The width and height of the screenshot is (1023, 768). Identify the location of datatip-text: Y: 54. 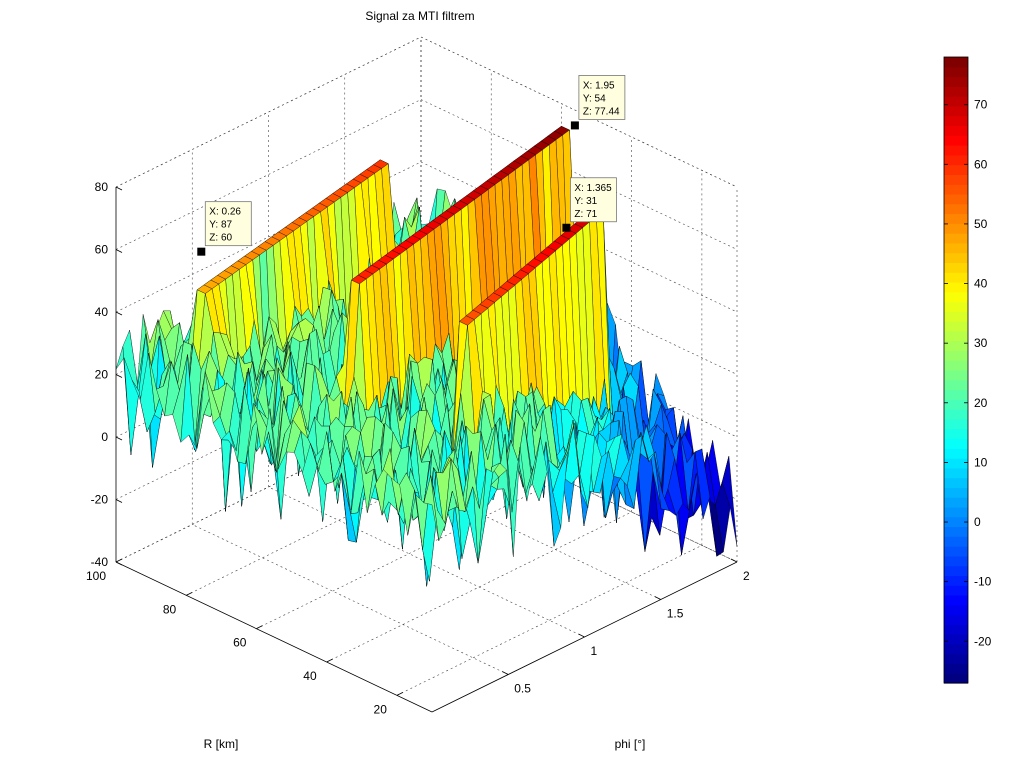
(594, 98).